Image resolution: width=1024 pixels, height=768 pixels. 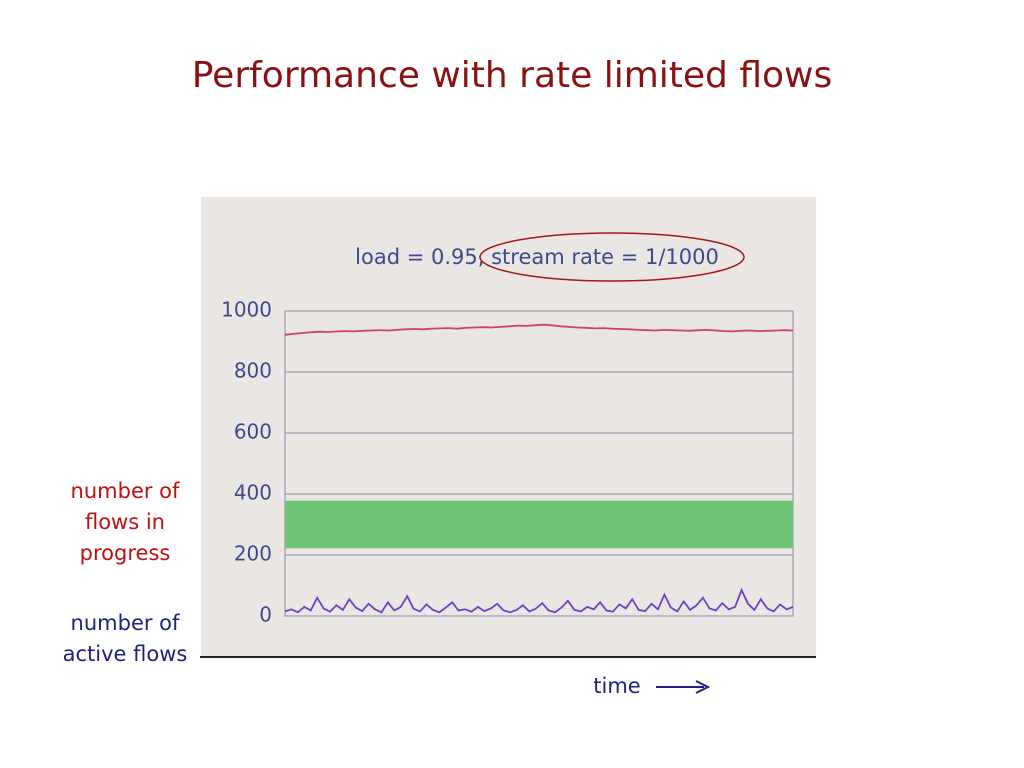 I want to click on y-tick-label: 0, so click(x=265, y=615).